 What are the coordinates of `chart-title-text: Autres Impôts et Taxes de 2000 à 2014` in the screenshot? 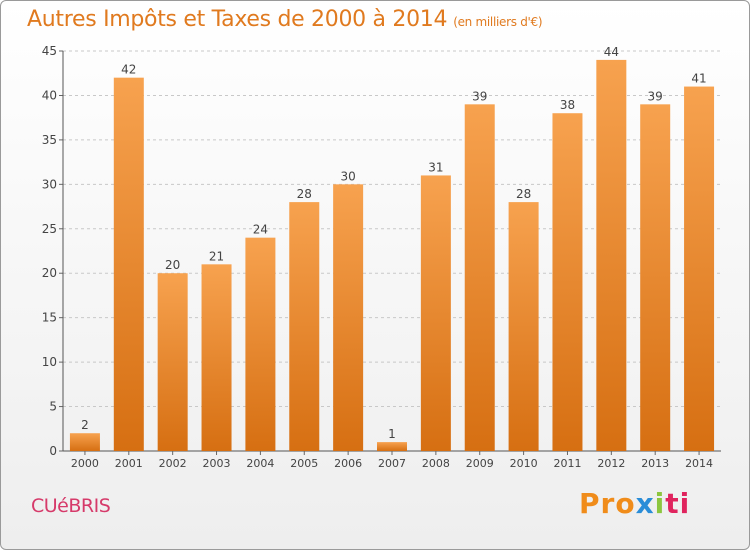 It's located at (237, 19).